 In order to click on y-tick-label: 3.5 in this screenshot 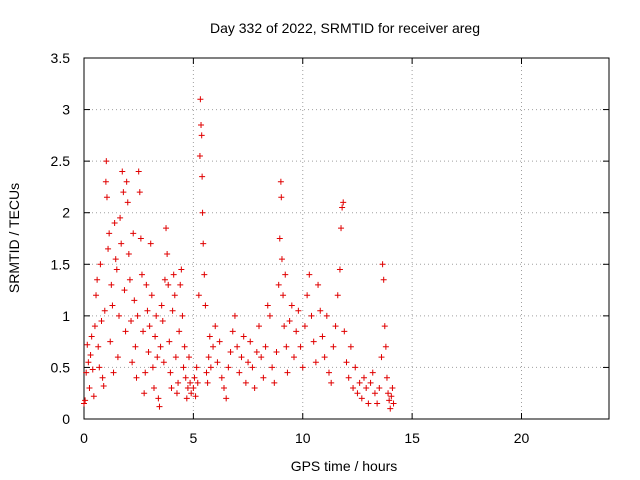, I will do `click(61, 58)`.